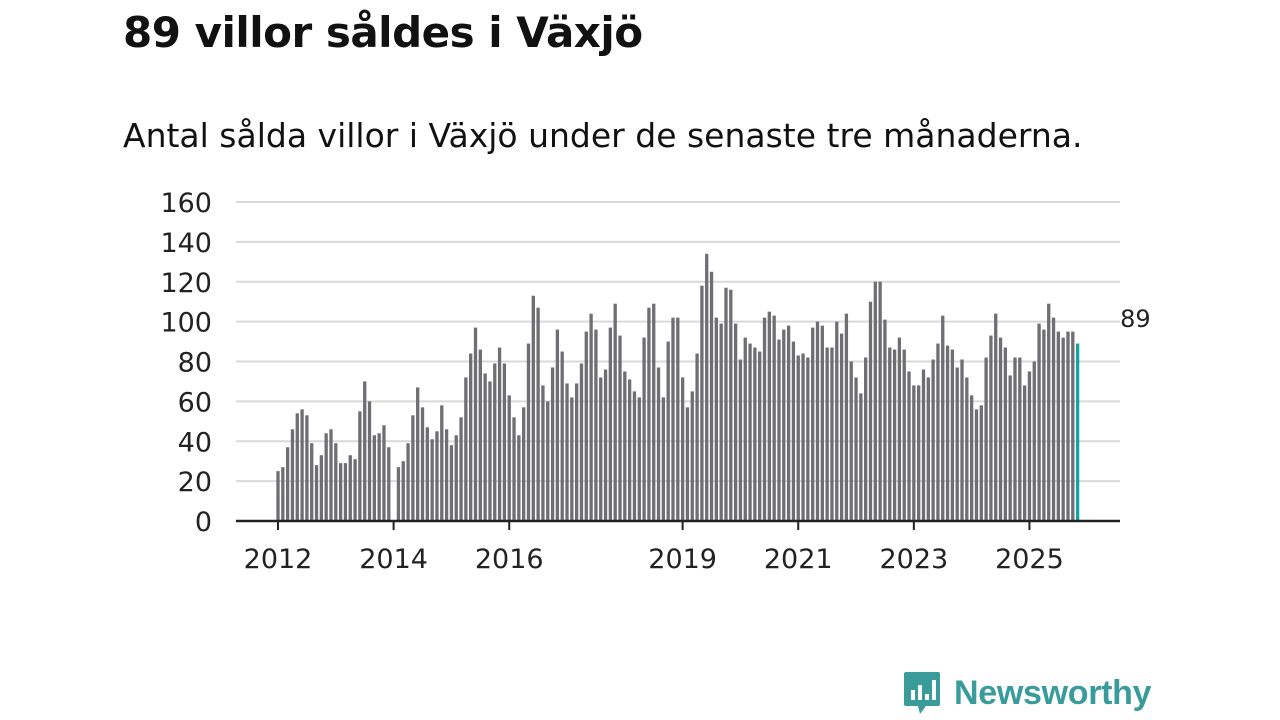 The image size is (1280, 720). I want to click on y-tick-label: 100, so click(186, 323).